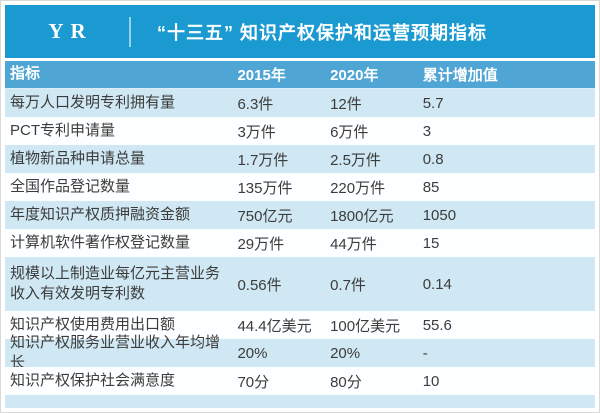 This screenshot has width=600, height=413. Describe the element at coordinates (300, 215) in the screenshot. I see `table-row: 年度知识产权质押融资金额 750亿元 1800亿元 1050` at that location.